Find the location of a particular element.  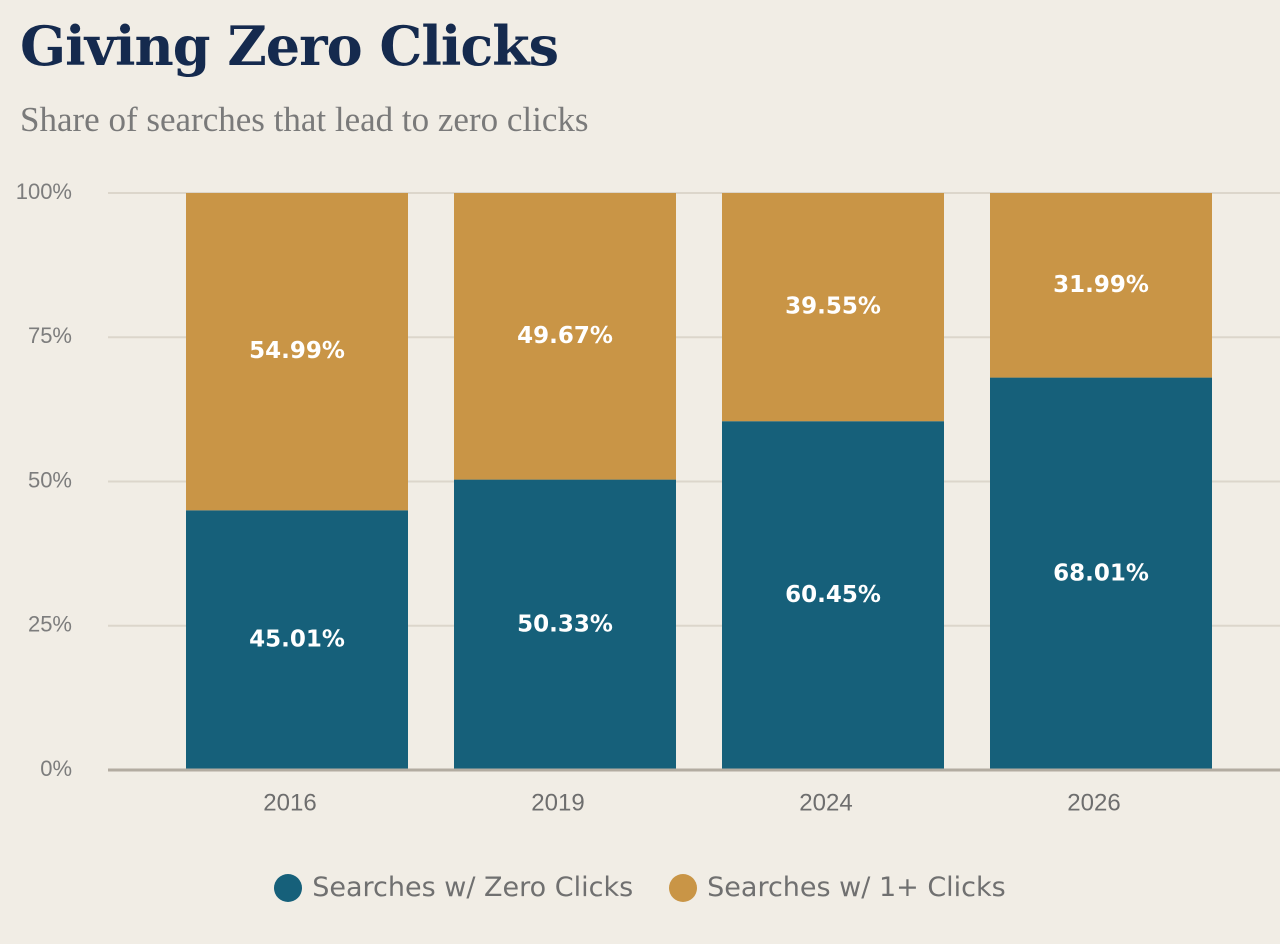

bar-zero-clicks-2019 is located at coordinates (565, 624).